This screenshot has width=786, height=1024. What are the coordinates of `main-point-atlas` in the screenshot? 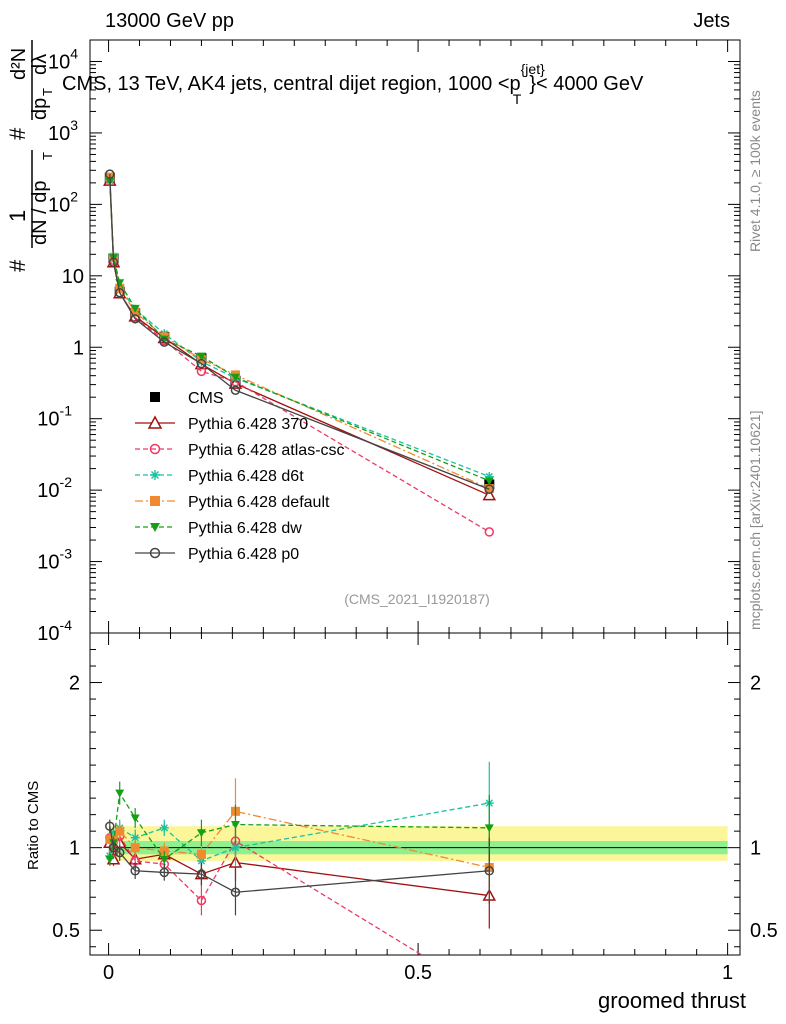 It's located at (489, 532).